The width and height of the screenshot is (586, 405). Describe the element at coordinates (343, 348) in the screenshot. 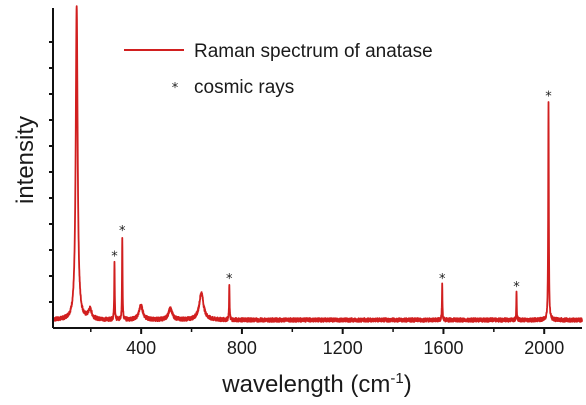

I see `x-tick-label: 1200` at that location.